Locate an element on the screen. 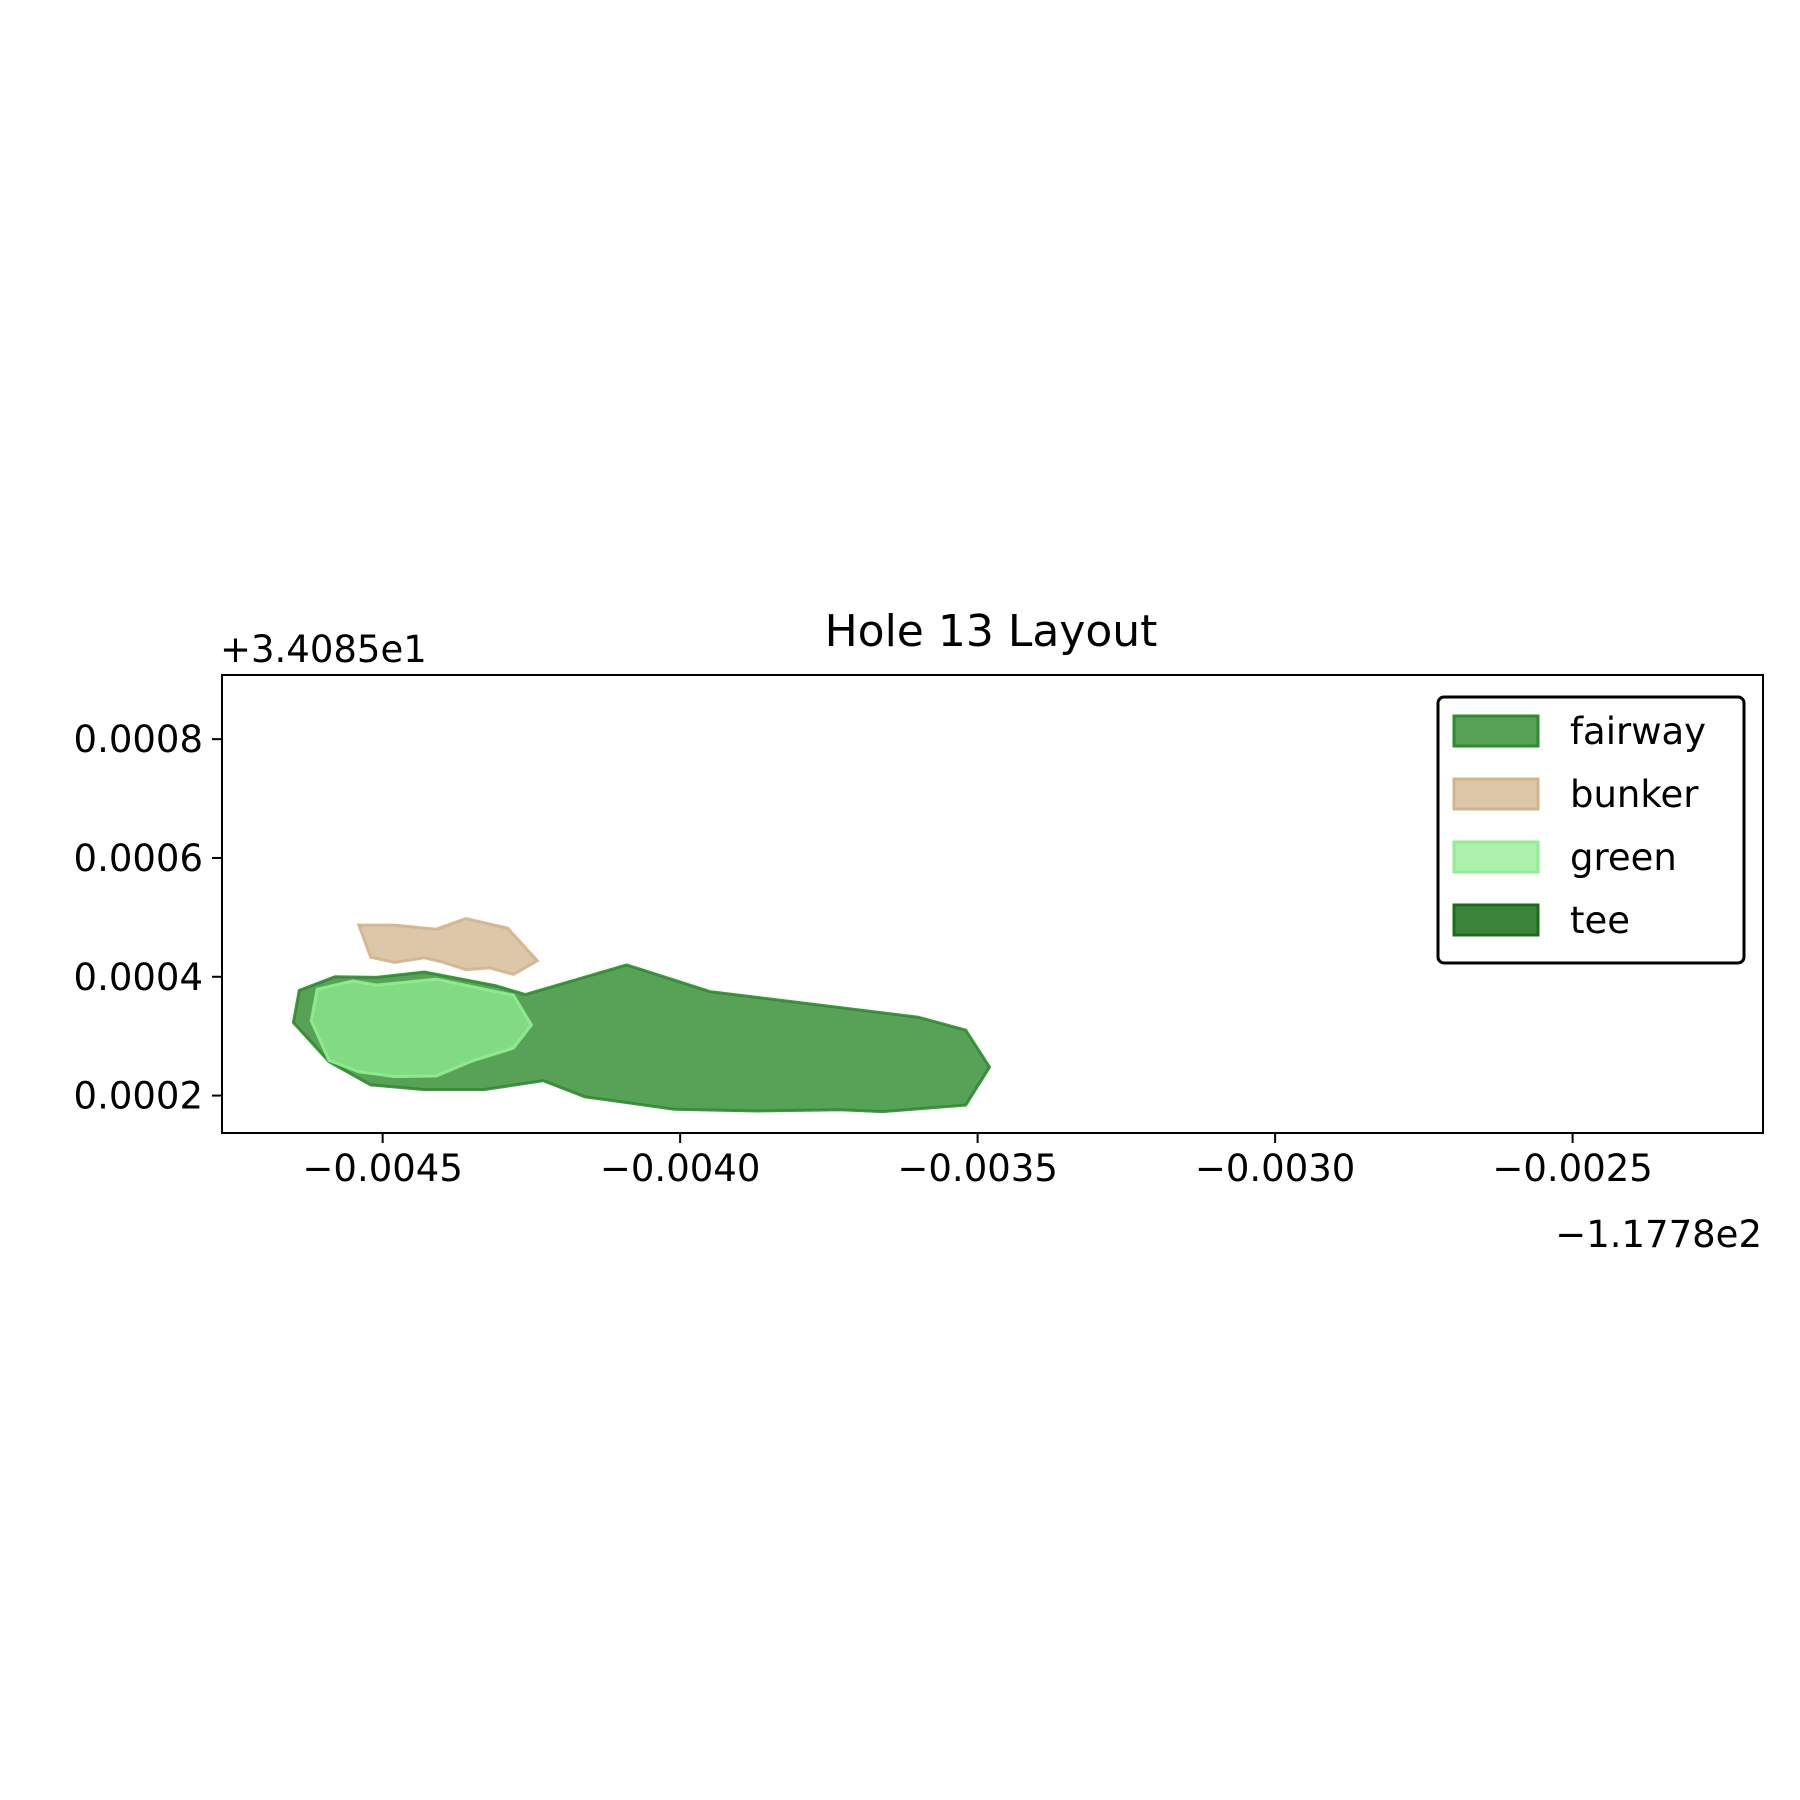  legend-label-green: green is located at coordinates (1623, 857).